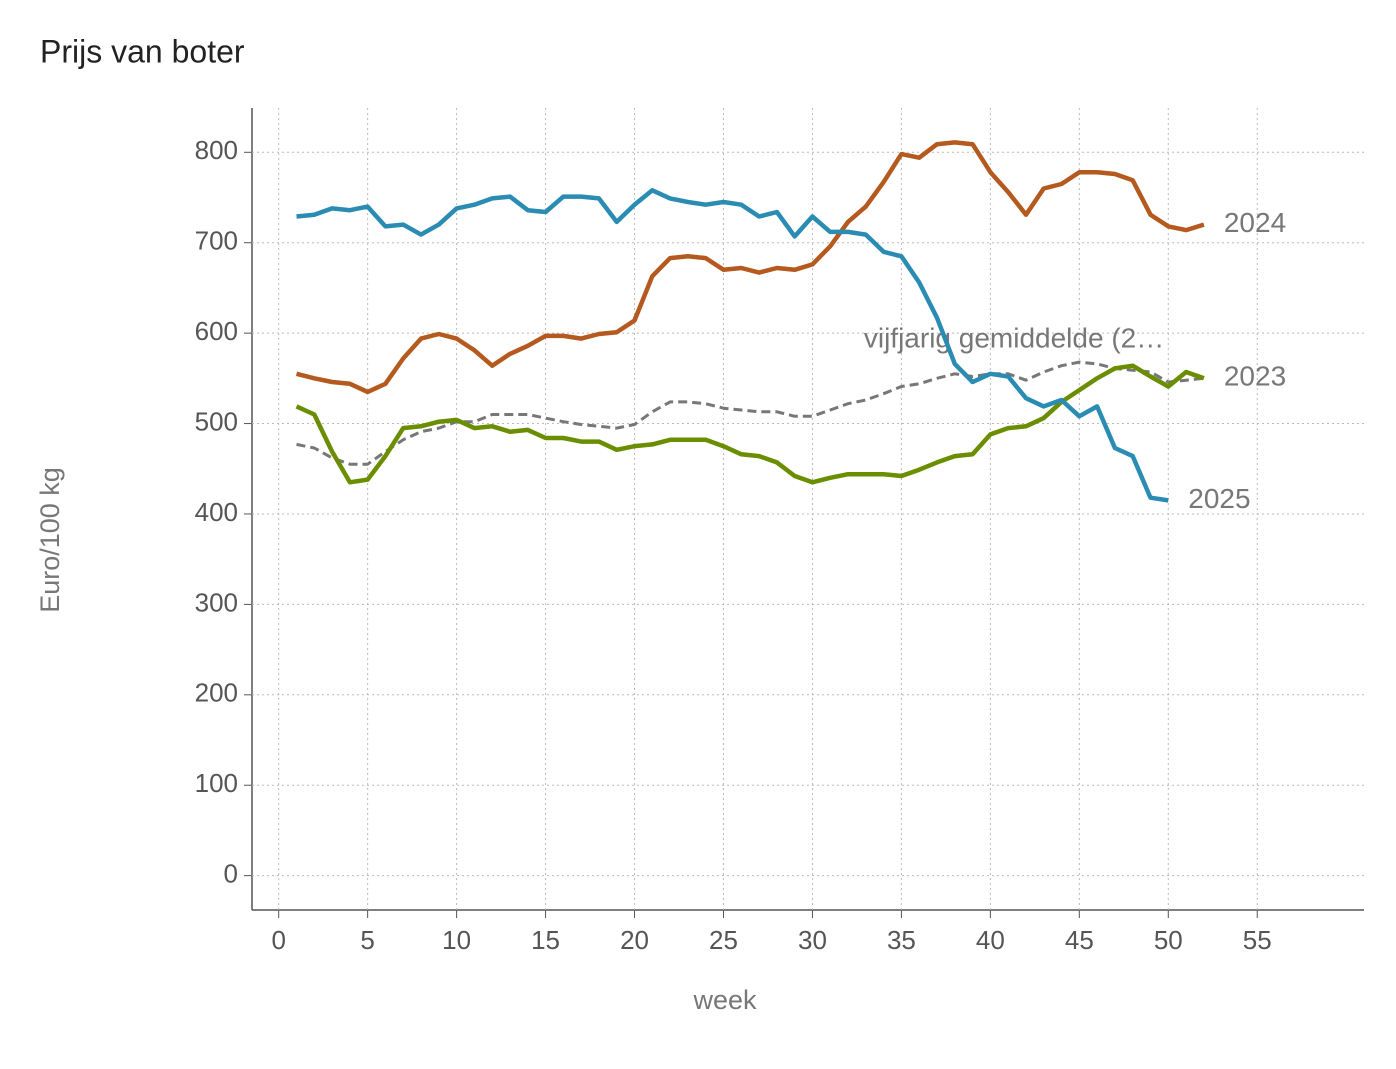 The image size is (1396, 1069). I want to click on series-label: 2025, so click(1219, 498).